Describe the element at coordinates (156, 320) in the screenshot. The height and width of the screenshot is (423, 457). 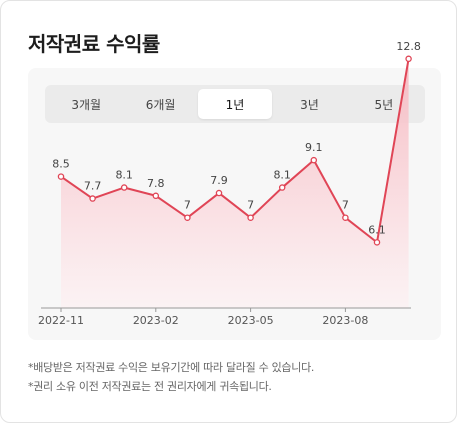
I see `x-tick-label: 2023-02` at that location.